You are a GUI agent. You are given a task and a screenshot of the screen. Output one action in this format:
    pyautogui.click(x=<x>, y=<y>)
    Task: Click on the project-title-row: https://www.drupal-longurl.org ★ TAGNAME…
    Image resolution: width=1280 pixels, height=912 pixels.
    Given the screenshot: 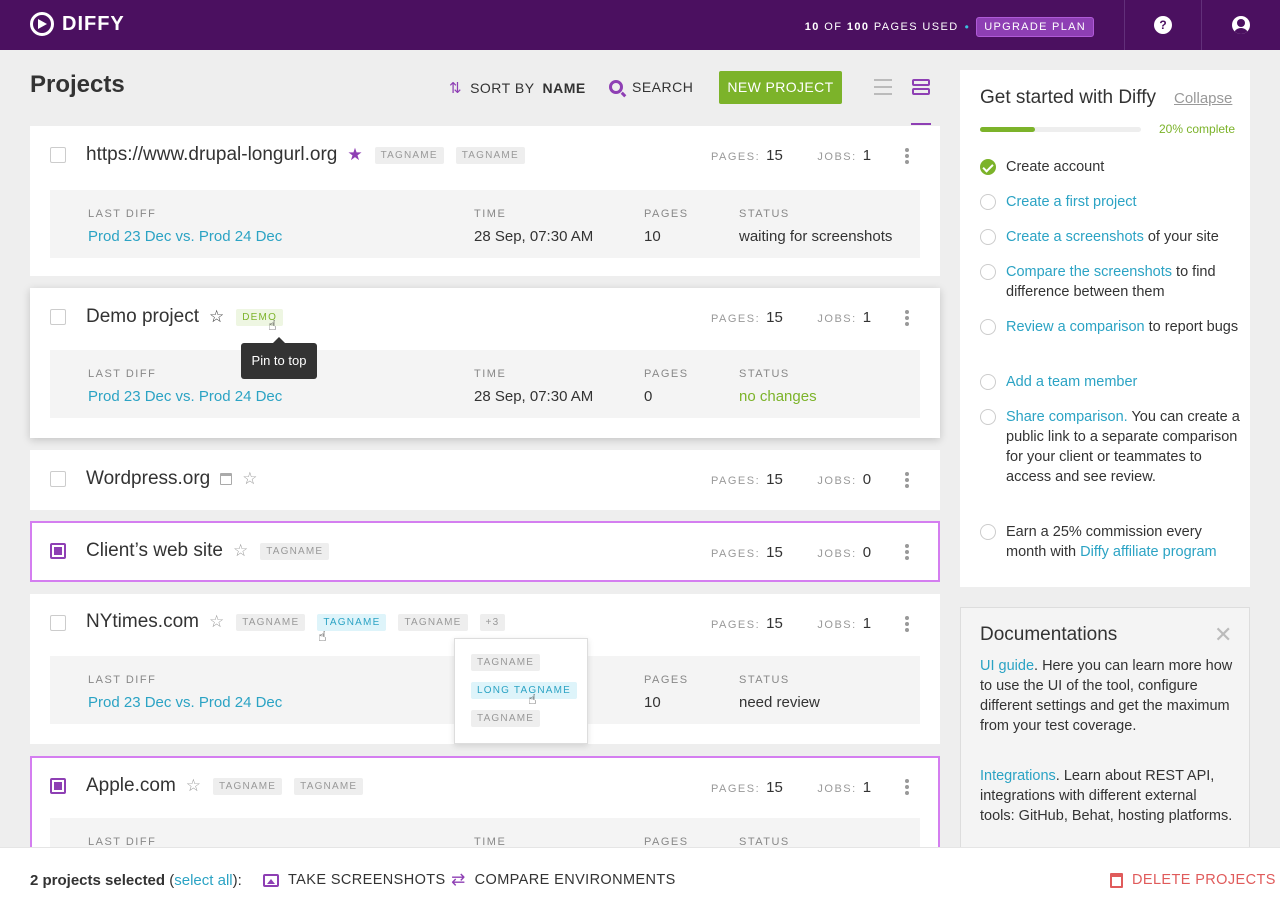 What is the action you would take?
    pyautogui.click(x=305, y=155)
    